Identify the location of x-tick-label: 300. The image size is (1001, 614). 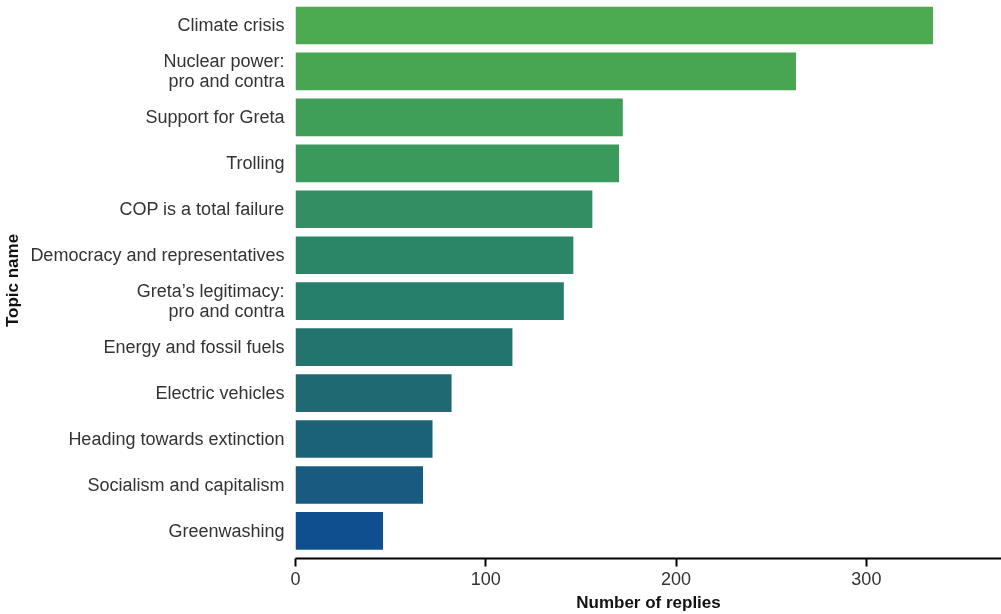
(866, 578).